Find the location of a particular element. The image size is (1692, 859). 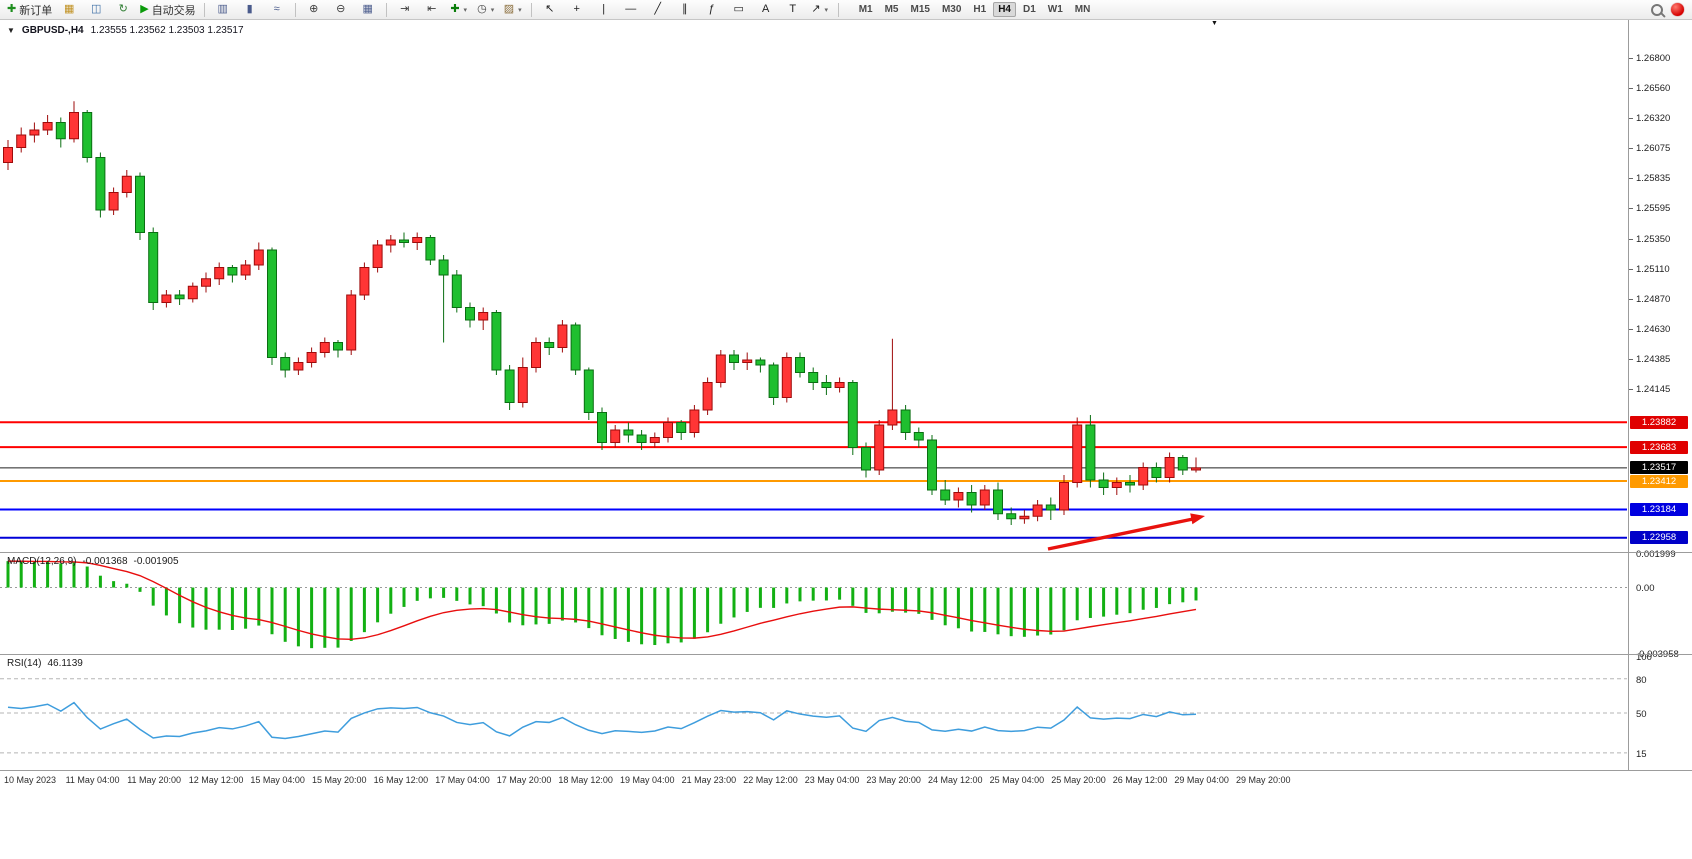

crosshair-button: + is located at coordinates (577, 9).